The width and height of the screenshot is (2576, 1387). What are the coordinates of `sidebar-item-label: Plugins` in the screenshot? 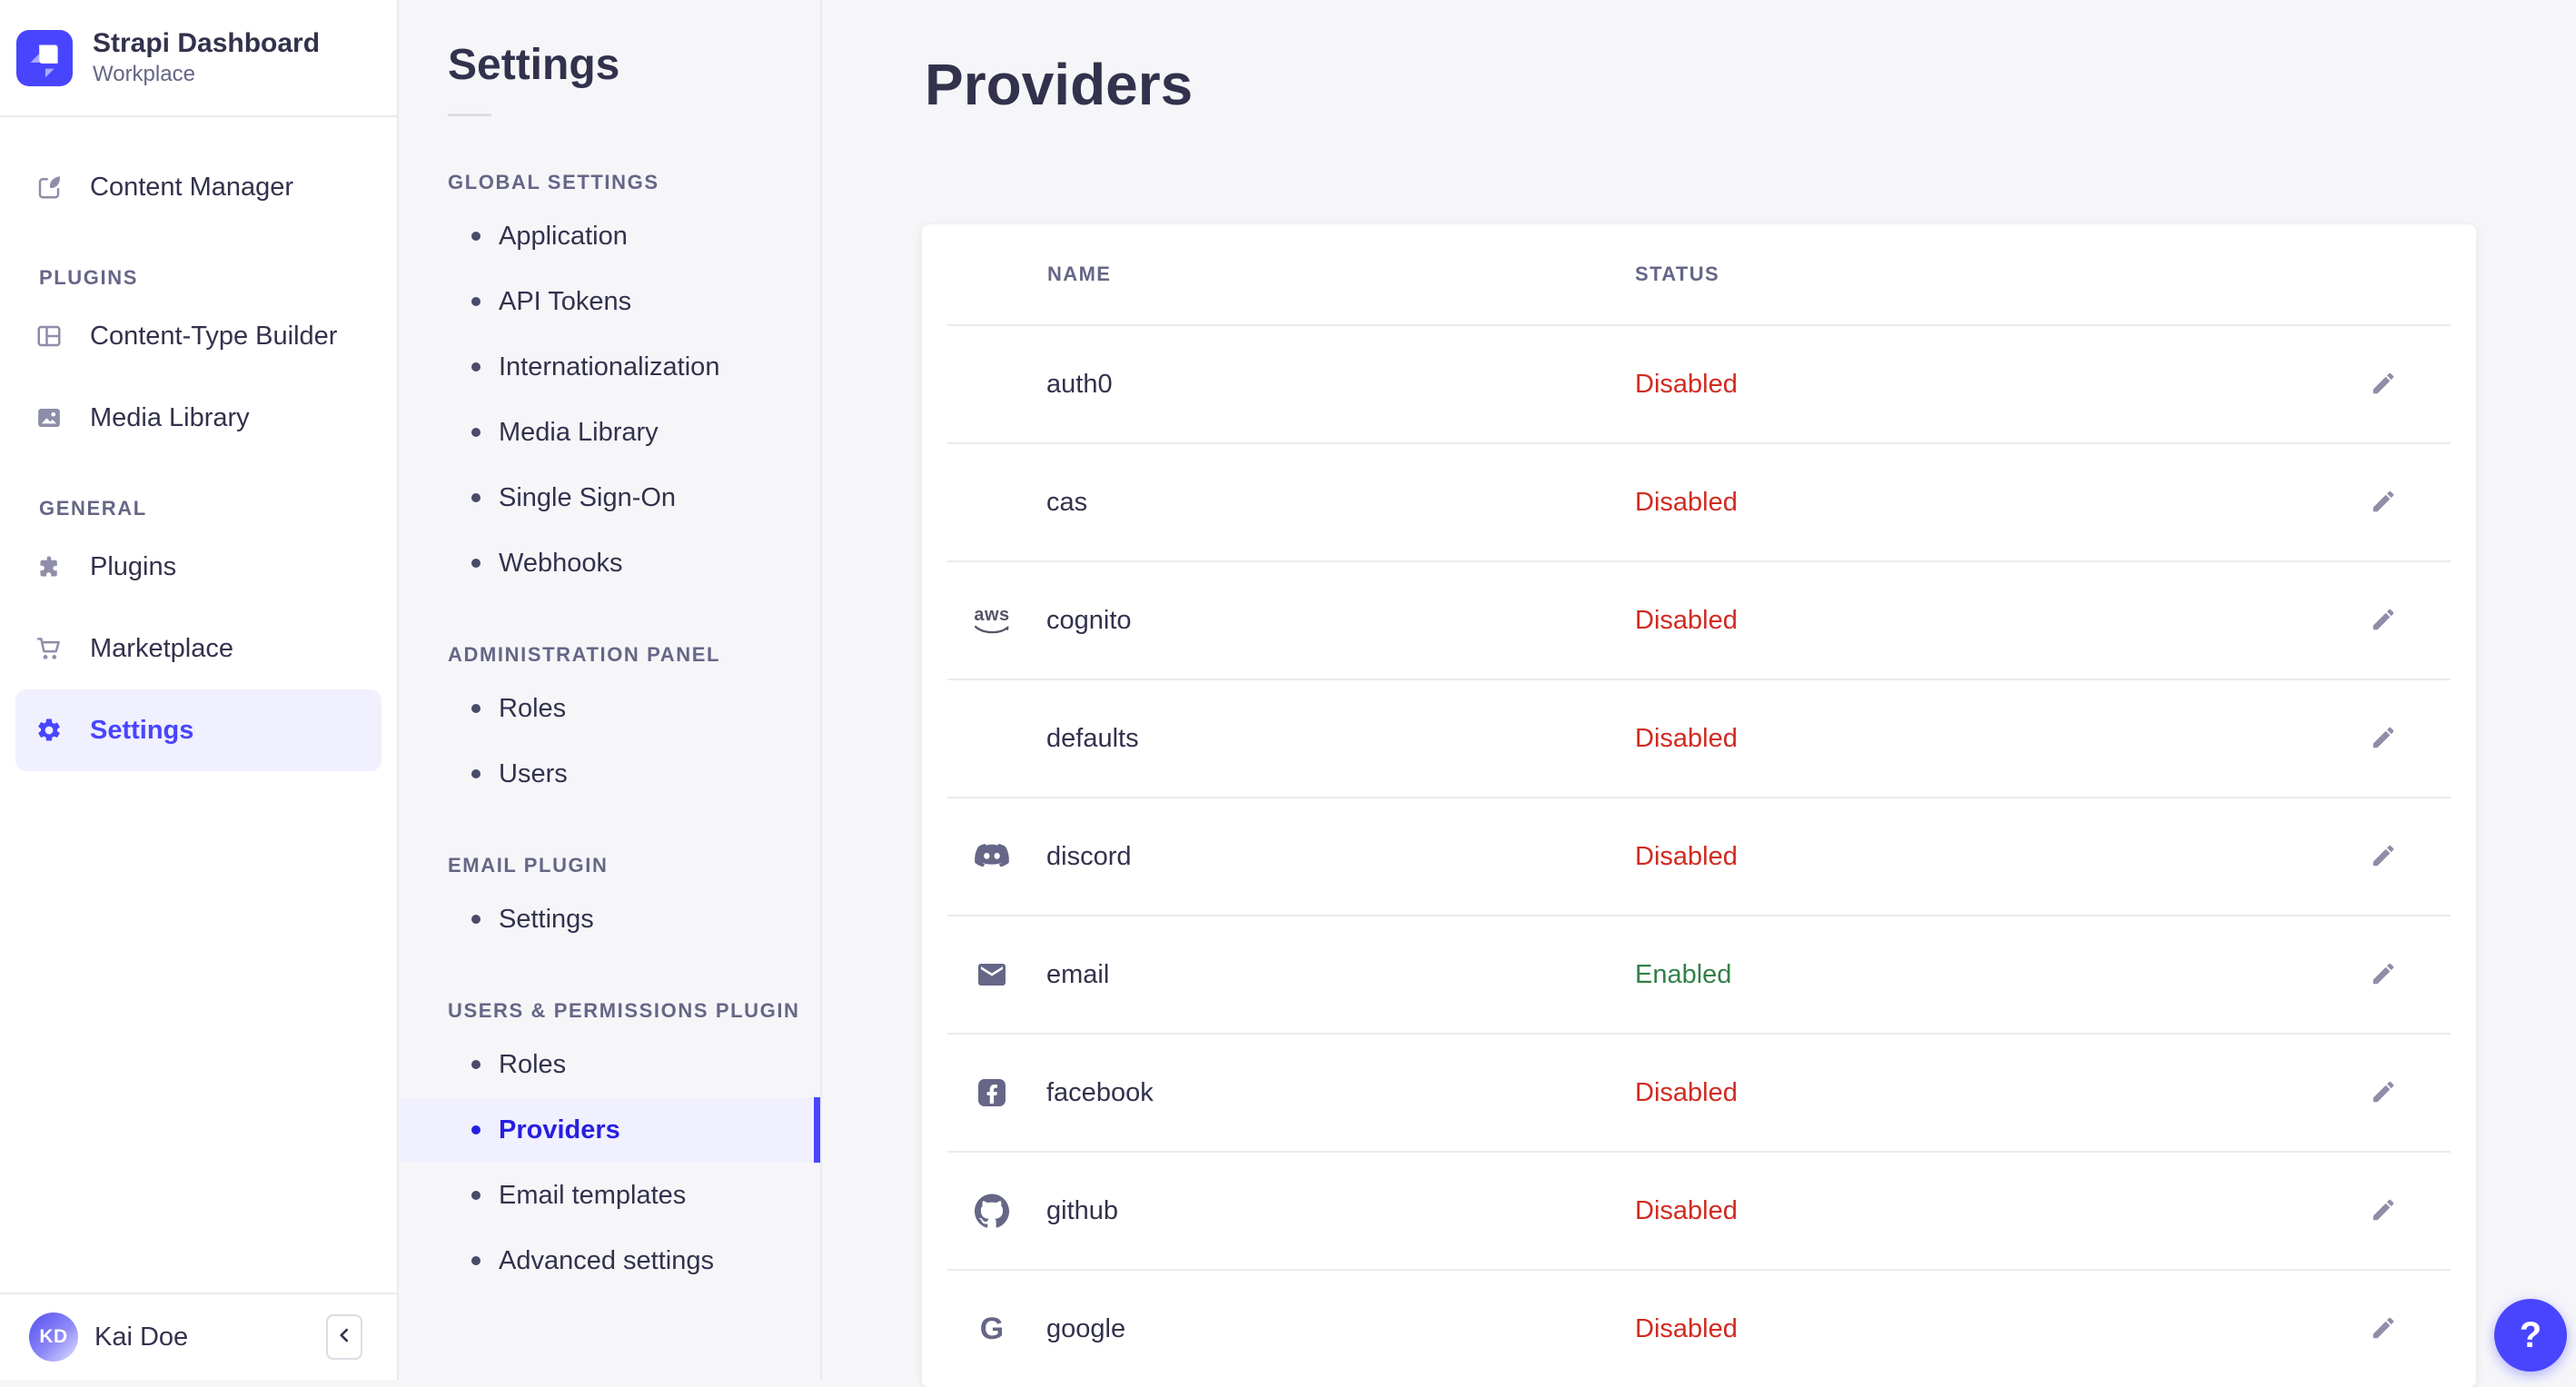 It's located at (133, 566).